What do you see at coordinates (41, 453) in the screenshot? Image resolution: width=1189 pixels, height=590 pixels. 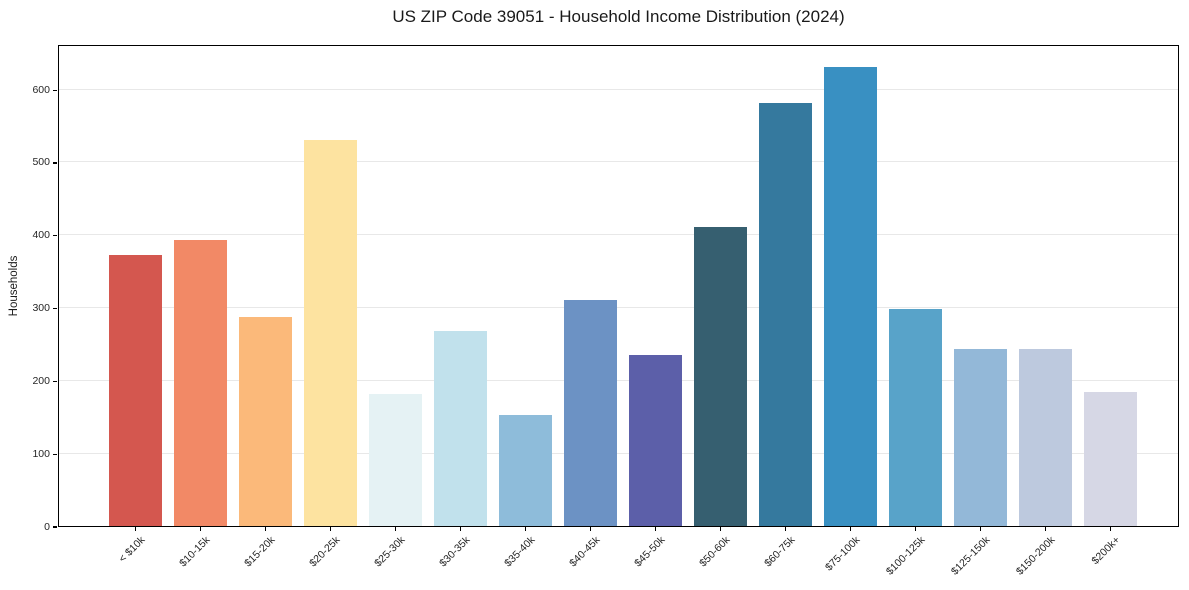 I see `y-tick-label: 100` at bounding box center [41, 453].